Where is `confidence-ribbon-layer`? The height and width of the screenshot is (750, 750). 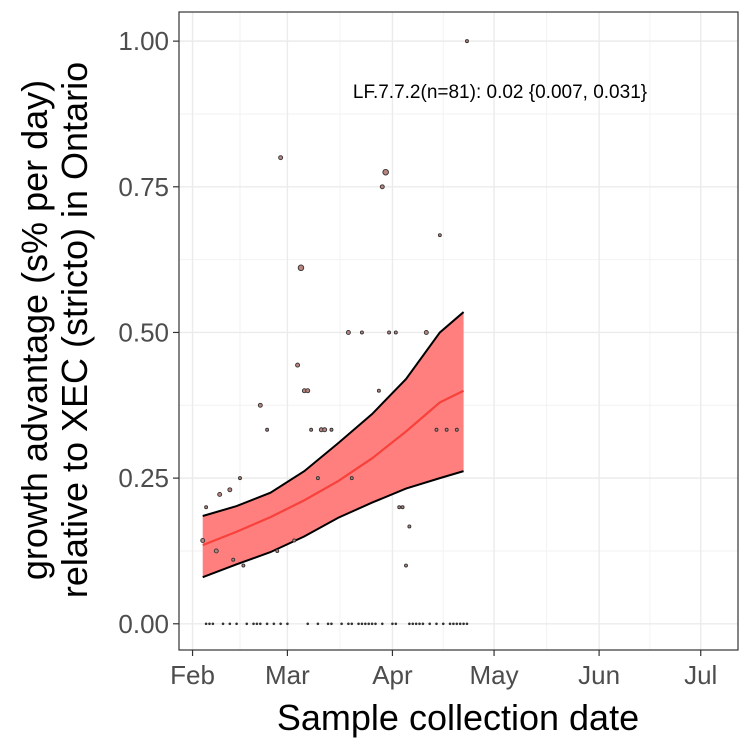 confidence-ribbon-layer is located at coordinates (333, 445).